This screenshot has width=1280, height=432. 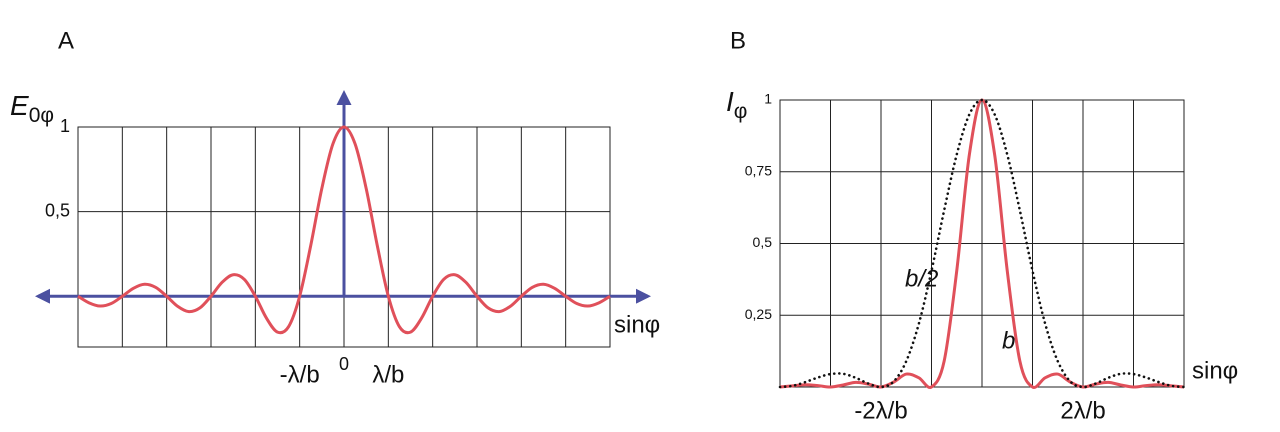 What do you see at coordinates (758, 314) in the screenshot?
I see `y-tick-label: 0,25` at bounding box center [758, 314].